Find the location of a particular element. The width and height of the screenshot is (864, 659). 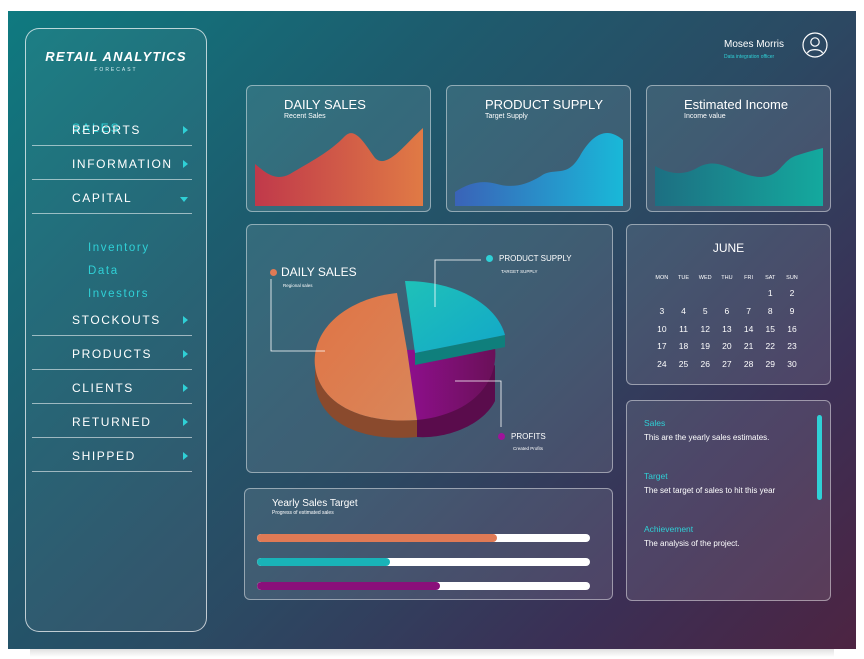

weekday: THU is located at coordinates (727, 278).